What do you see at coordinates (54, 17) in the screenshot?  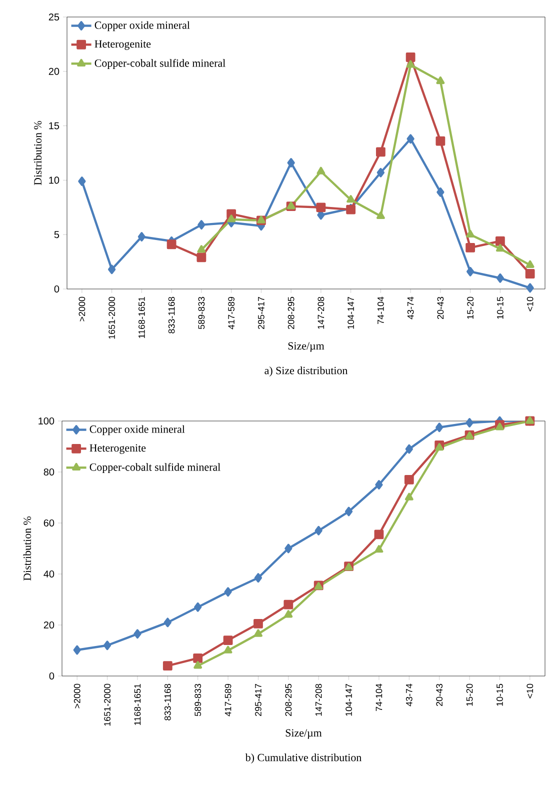 I see `y-tick-label: 25` at bounding box center [54, 17].